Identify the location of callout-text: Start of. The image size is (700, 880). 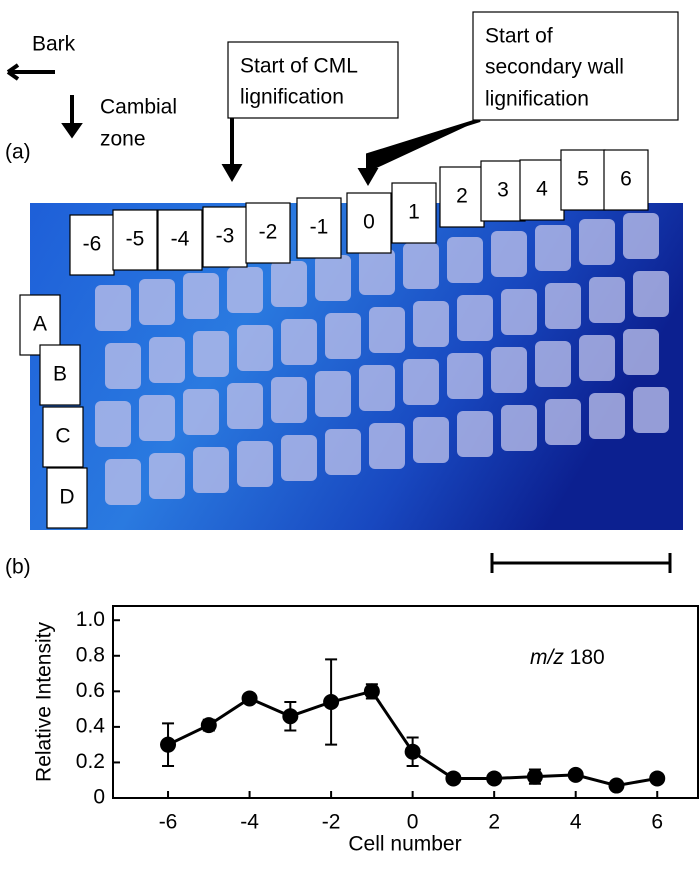
(519, 36).